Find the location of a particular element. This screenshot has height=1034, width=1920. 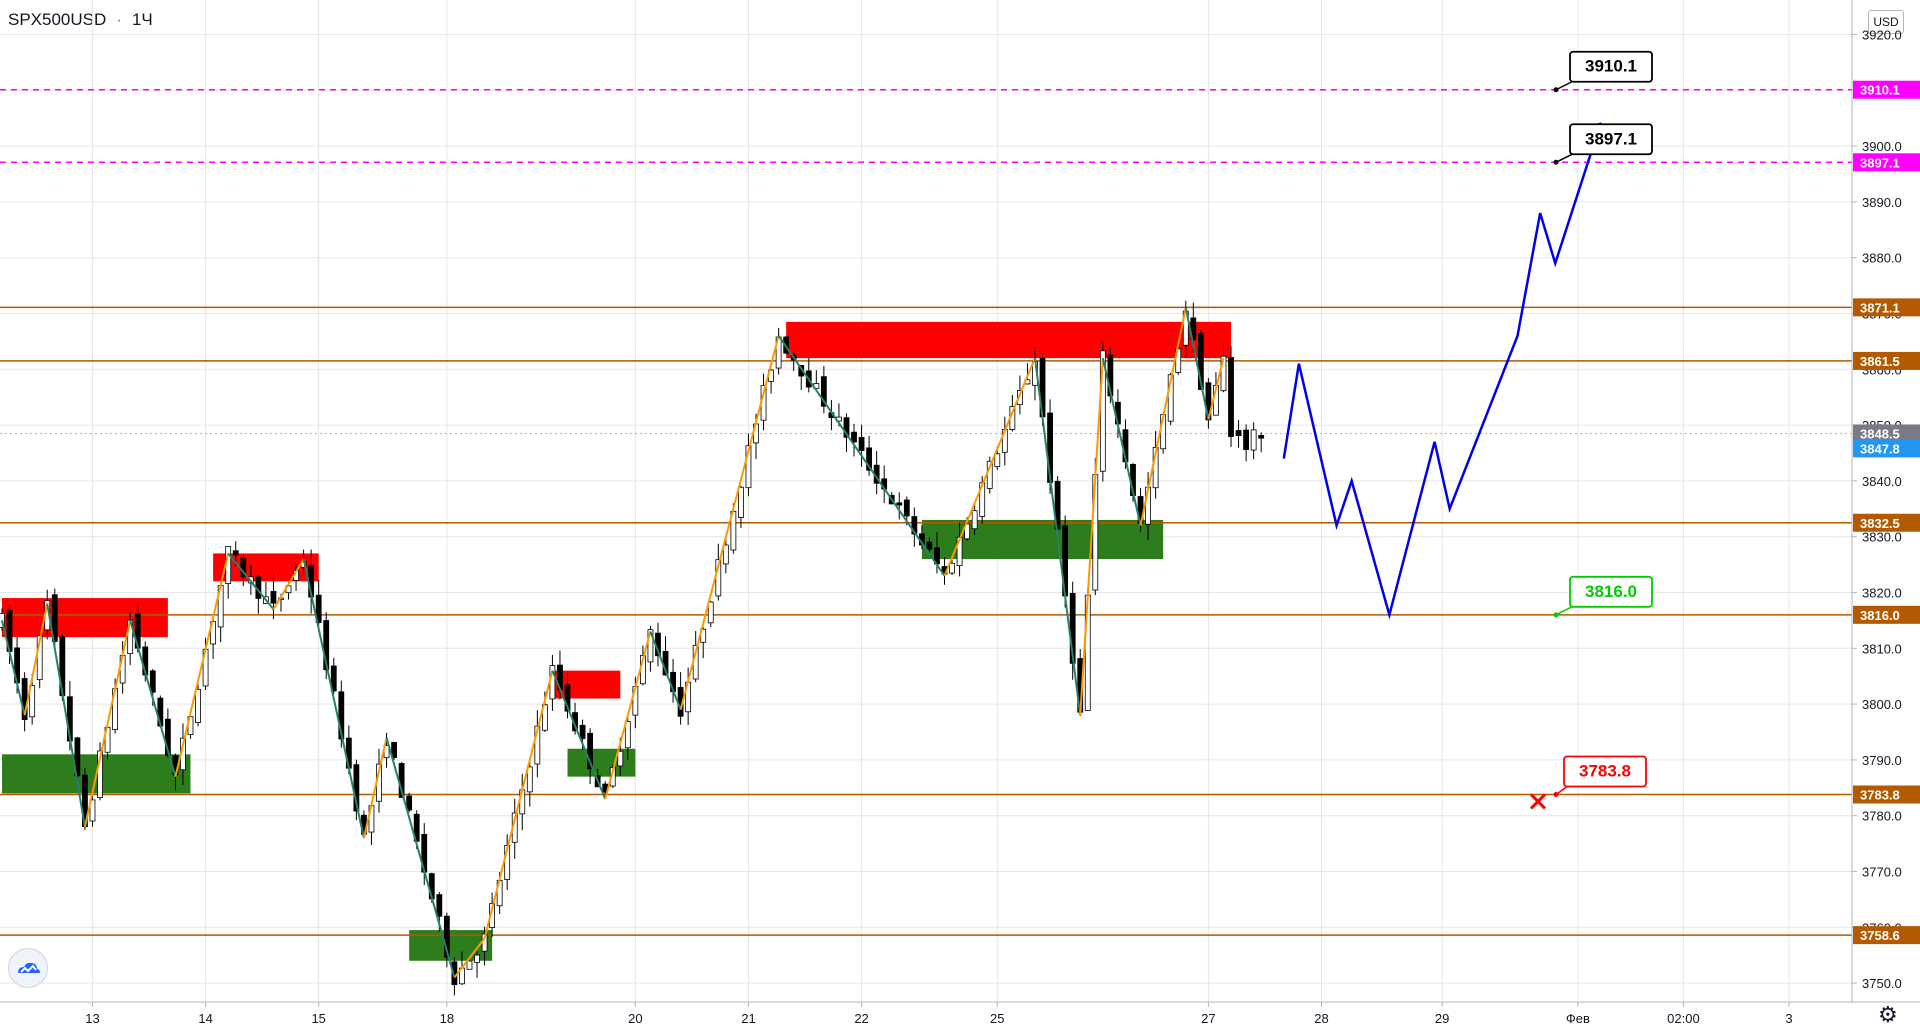

symbol-name: SPX500USD is located at coordinates (57, 19).